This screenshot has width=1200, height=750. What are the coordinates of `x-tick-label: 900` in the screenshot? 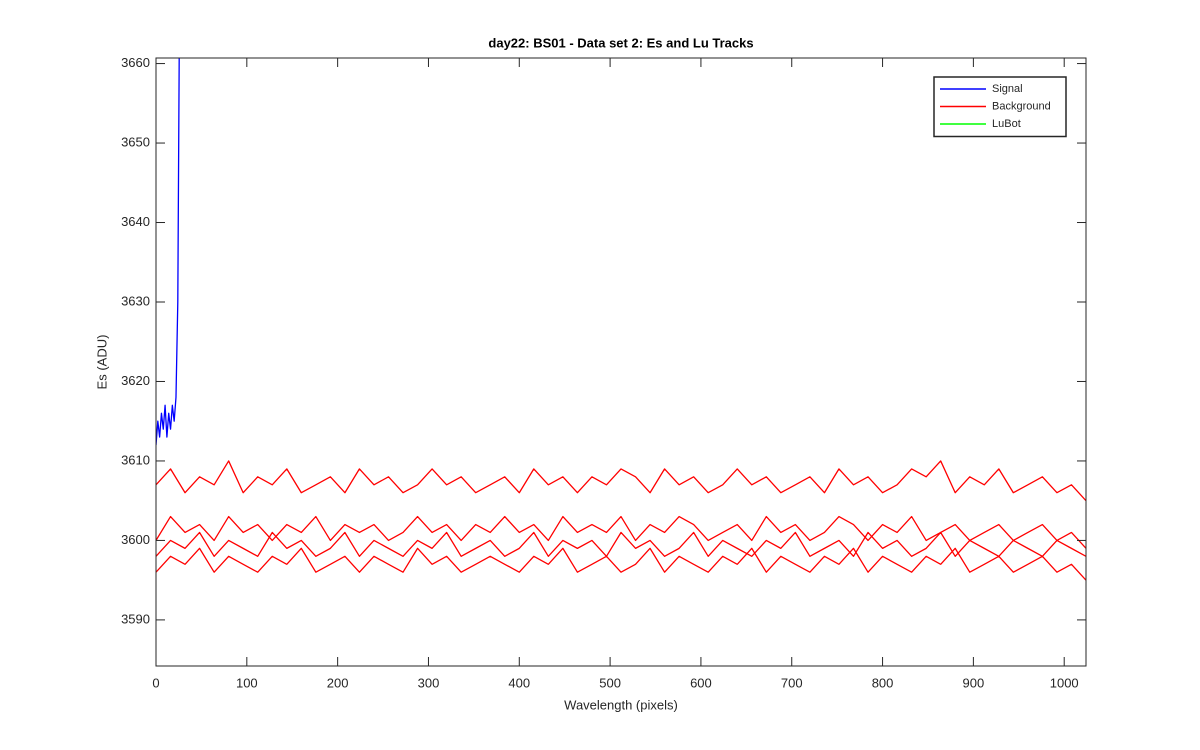 It's located at (974, 682).